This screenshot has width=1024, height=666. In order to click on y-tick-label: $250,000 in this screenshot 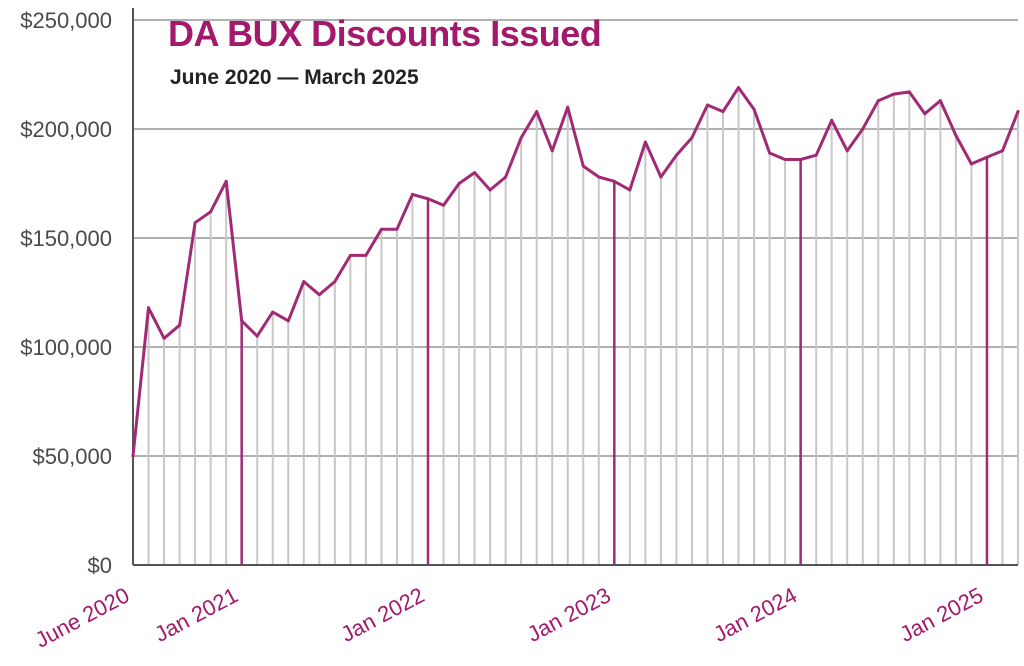, I will do `click(66, 20)`.